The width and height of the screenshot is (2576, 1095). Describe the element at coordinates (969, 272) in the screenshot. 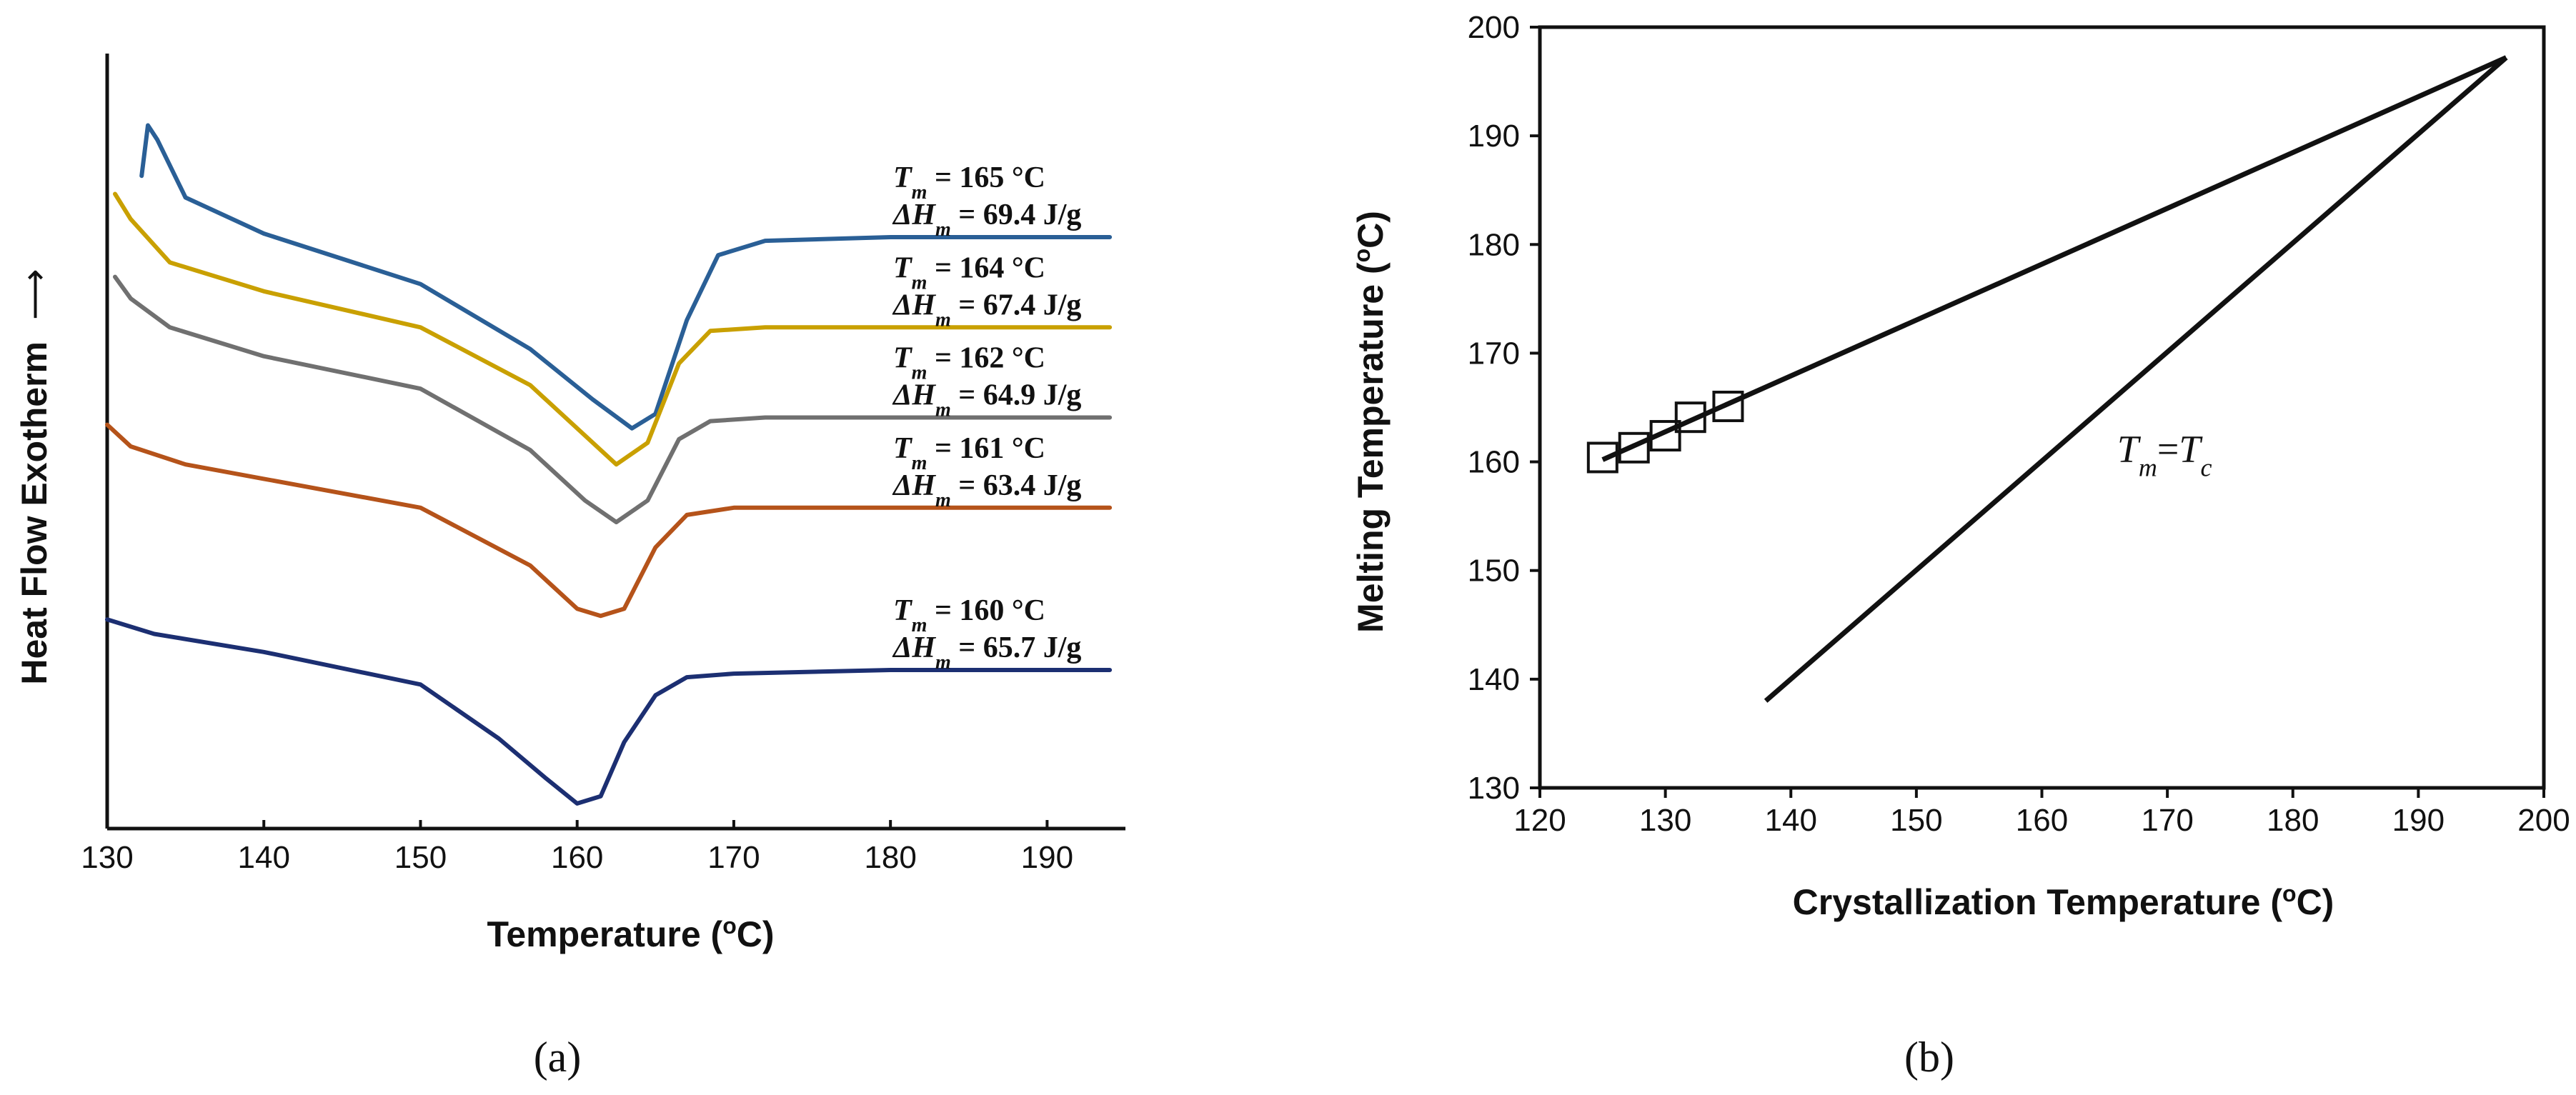

I see `tm-annotation: Tm = 164 °C` at that location.